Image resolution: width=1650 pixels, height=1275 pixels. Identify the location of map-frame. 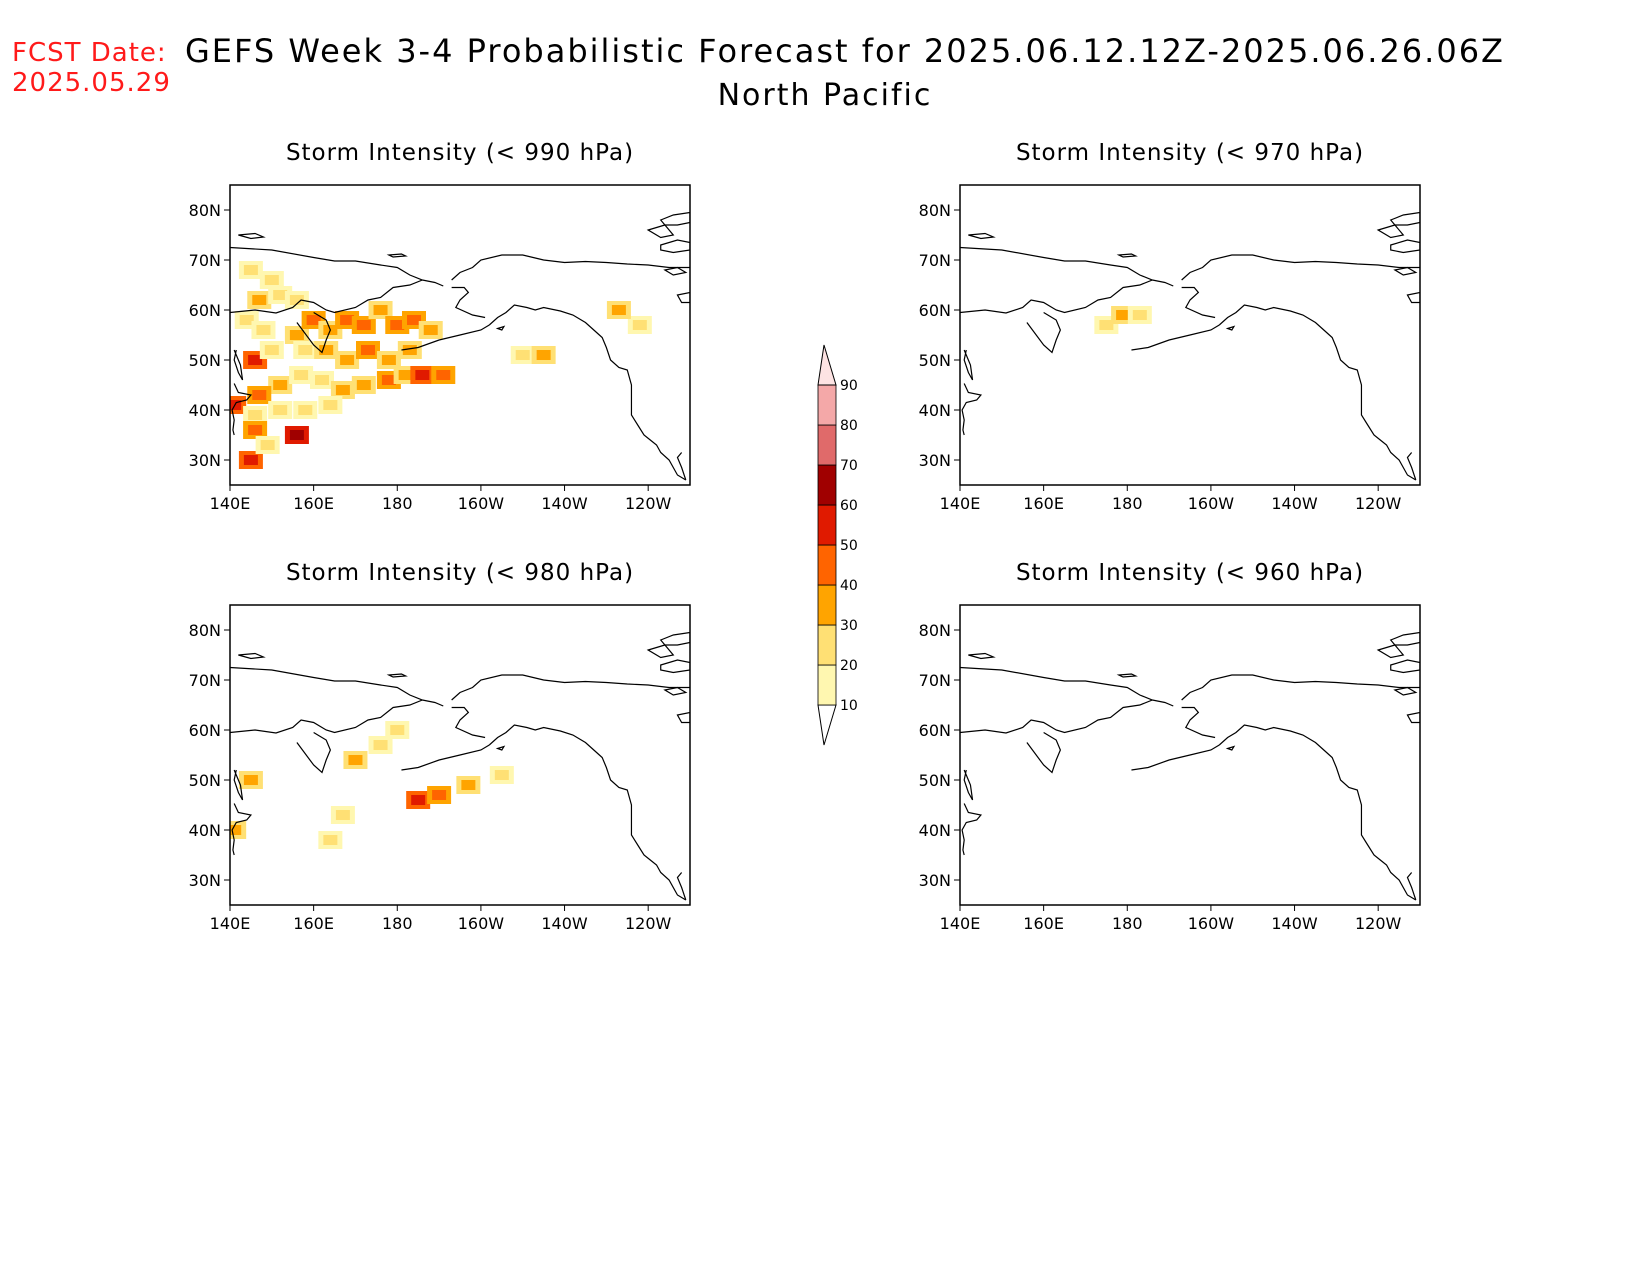
(1190, 335).